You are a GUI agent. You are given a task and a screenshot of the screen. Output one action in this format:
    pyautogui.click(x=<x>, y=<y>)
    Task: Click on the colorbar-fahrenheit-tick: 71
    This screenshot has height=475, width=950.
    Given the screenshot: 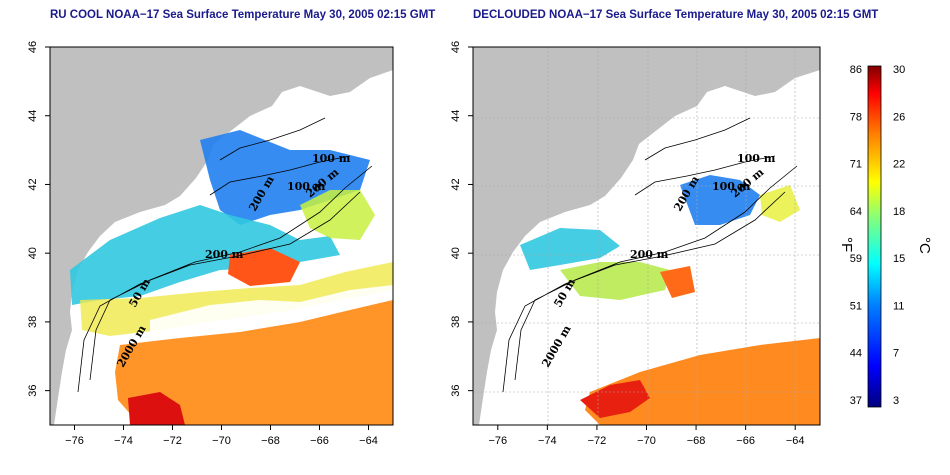 What is the action you would take?
    pyautogui.click(x=856, y=165)
    